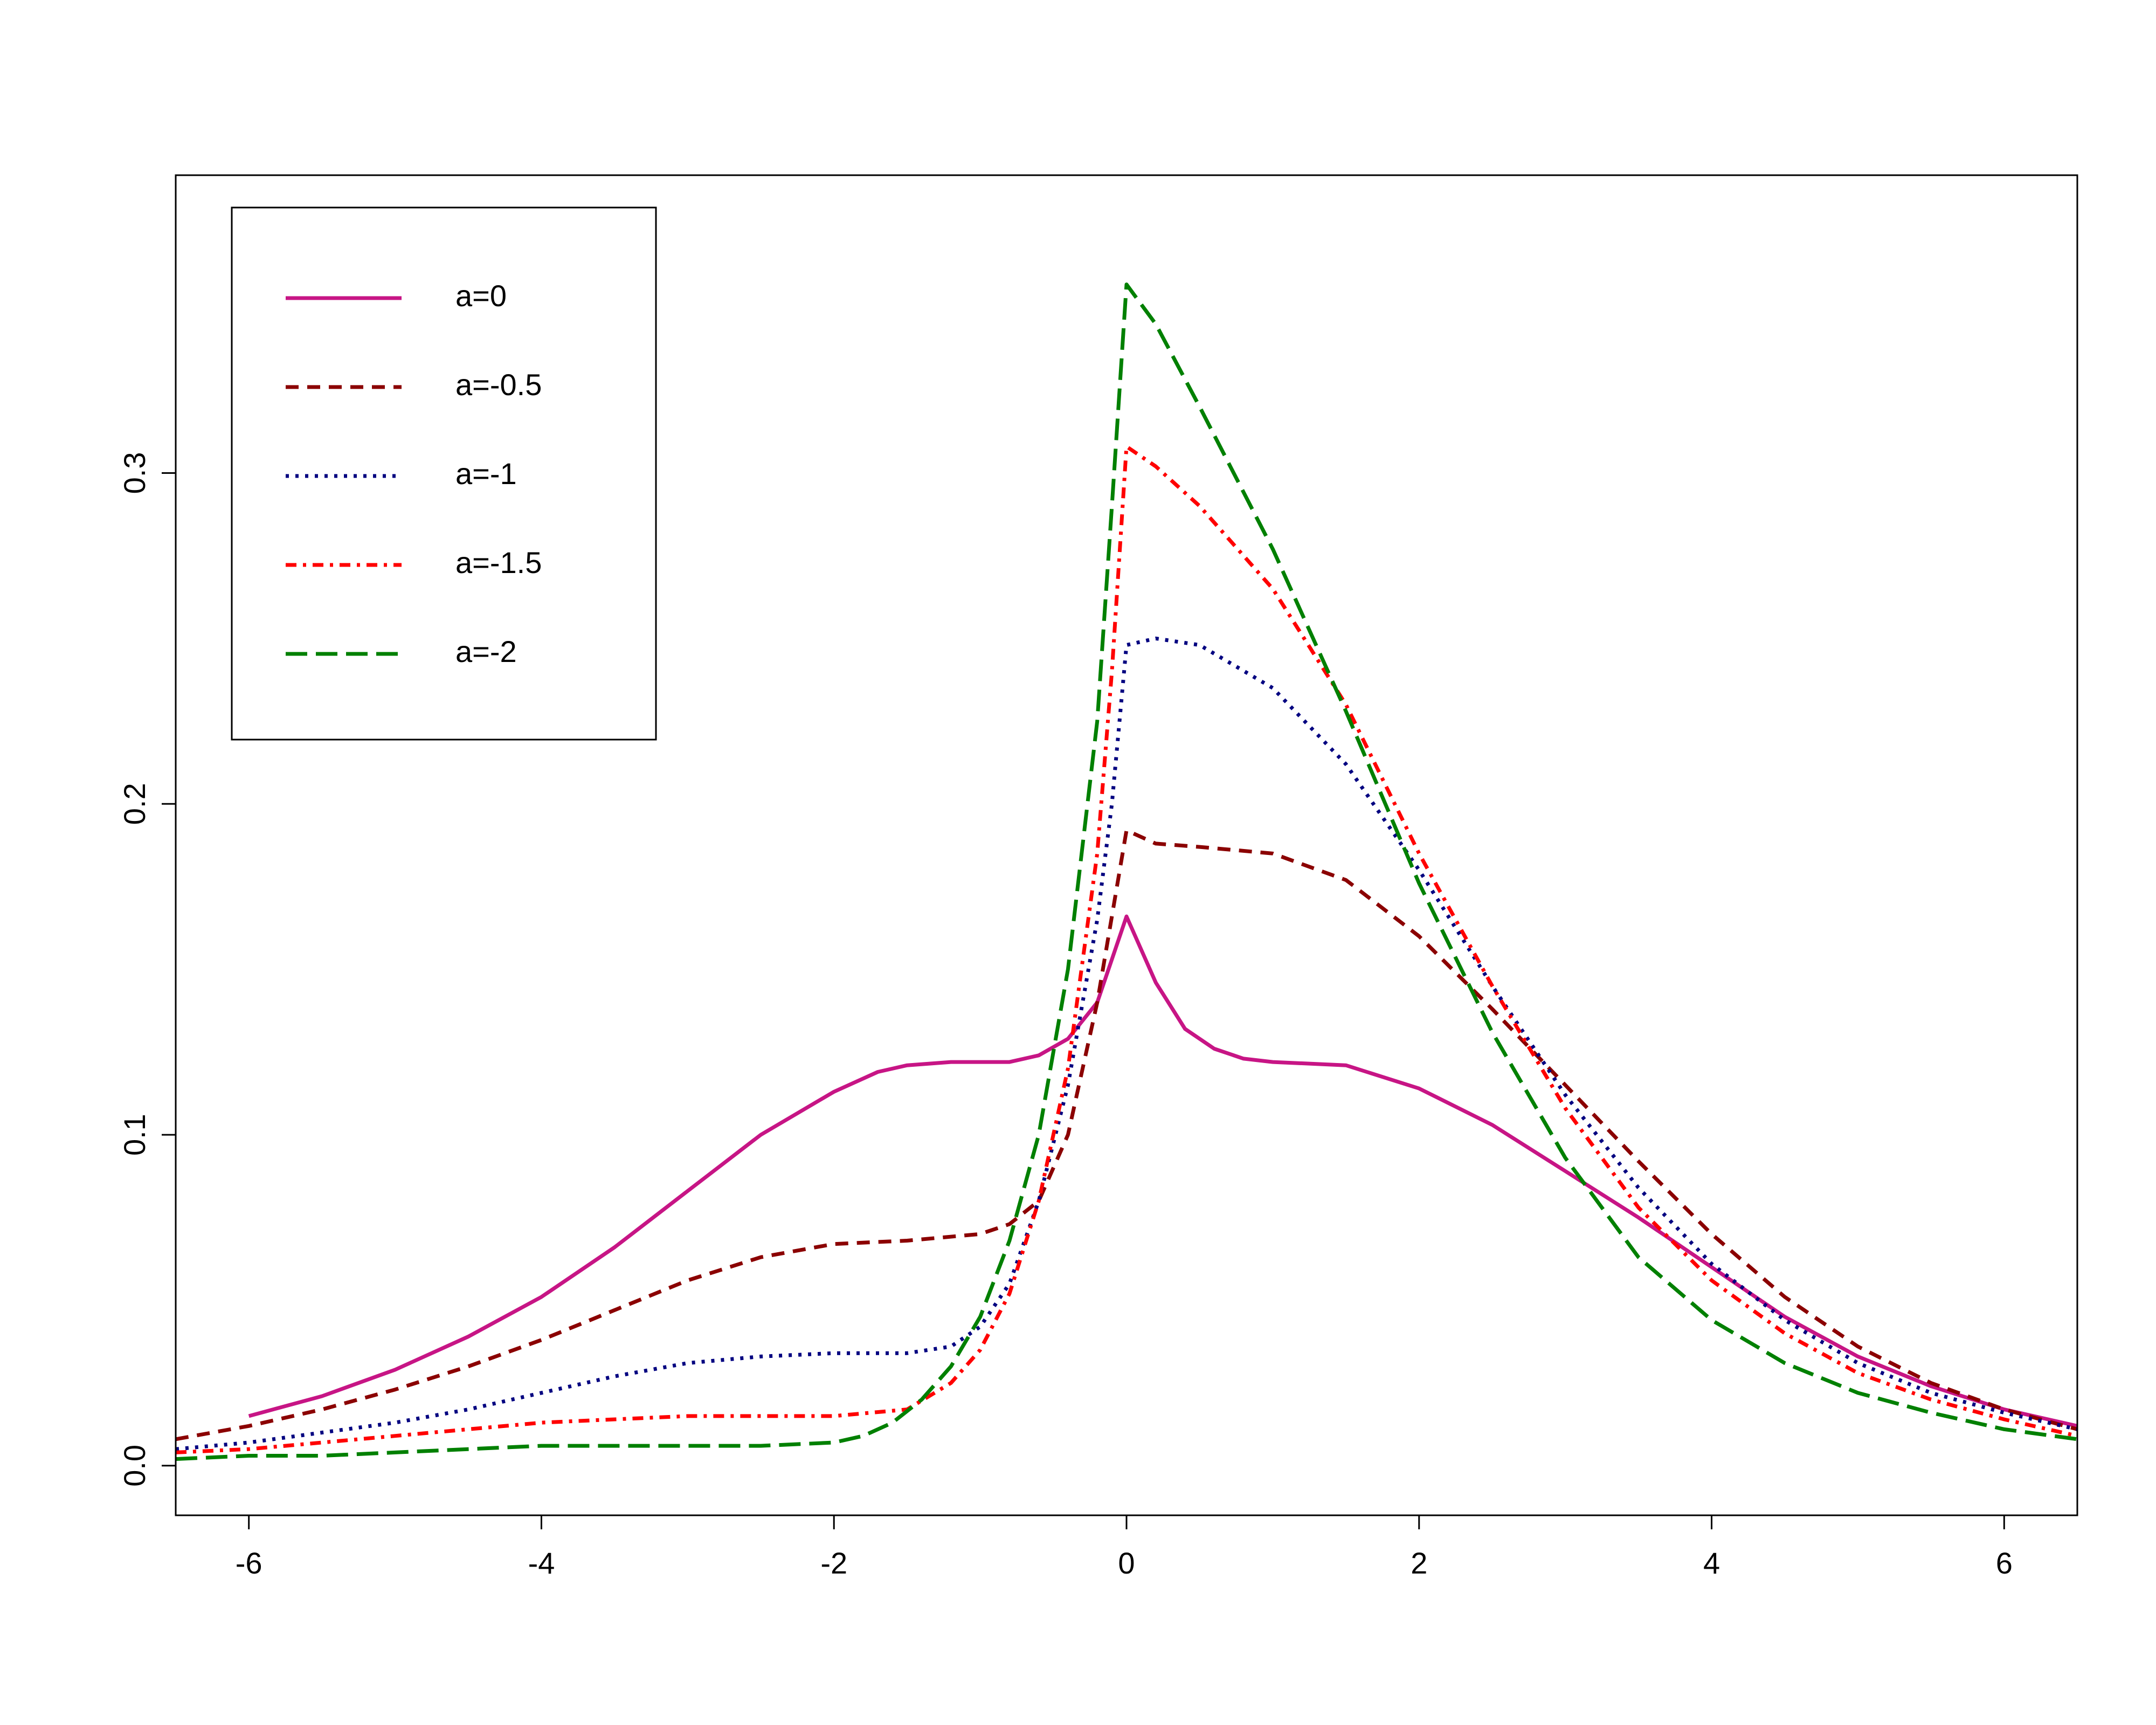 Image resolution: width=2156 pixels, height=1725 pixels. What do you see at coordinates (134, 473) in the screenshot?
I see `y-tick-label: 0.3` at bounding box center [134, 473].